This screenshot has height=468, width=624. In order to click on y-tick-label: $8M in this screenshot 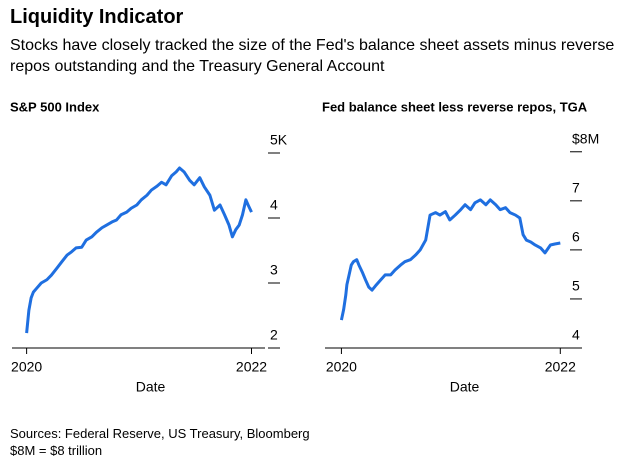, I will do `click(585, 138)`.